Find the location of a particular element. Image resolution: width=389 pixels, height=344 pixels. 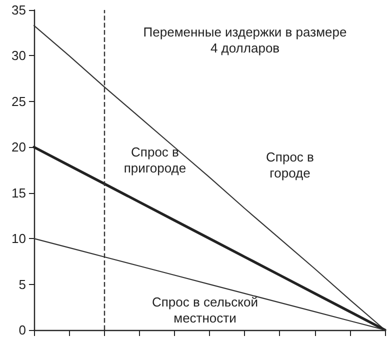

y-tick-label: 25 is located at coordinates (19, 101).